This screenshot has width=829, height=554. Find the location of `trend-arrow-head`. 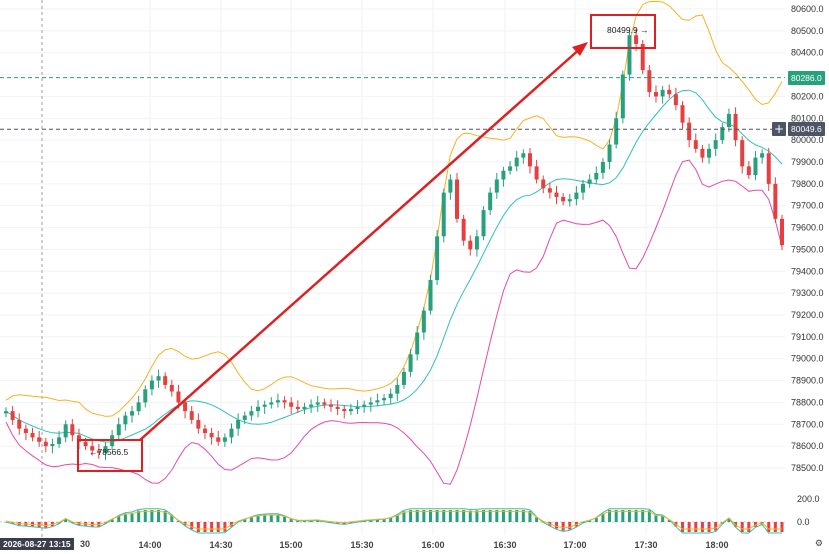

trend-arrow-head is located at coordinates (580, 49).